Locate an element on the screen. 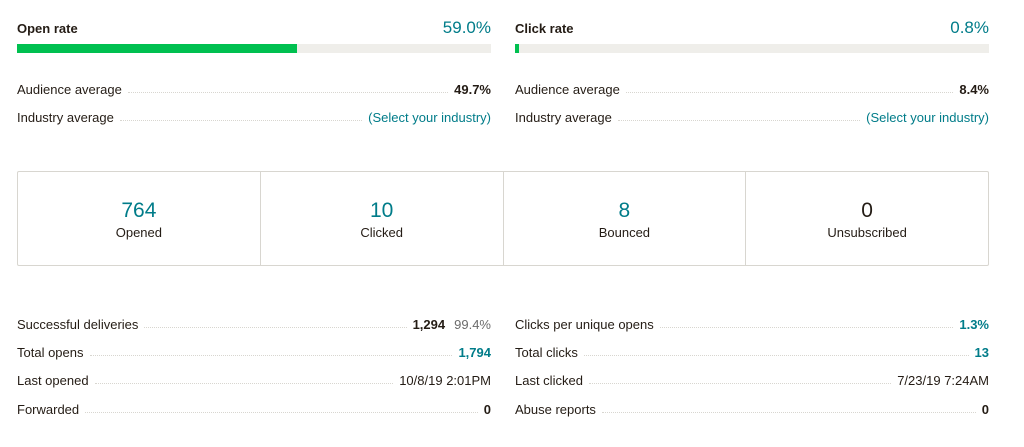 The width and height of the screenshot is (1024, 447). click-rate-header: Click rate 0.8% is located at coordinates (752, 29).